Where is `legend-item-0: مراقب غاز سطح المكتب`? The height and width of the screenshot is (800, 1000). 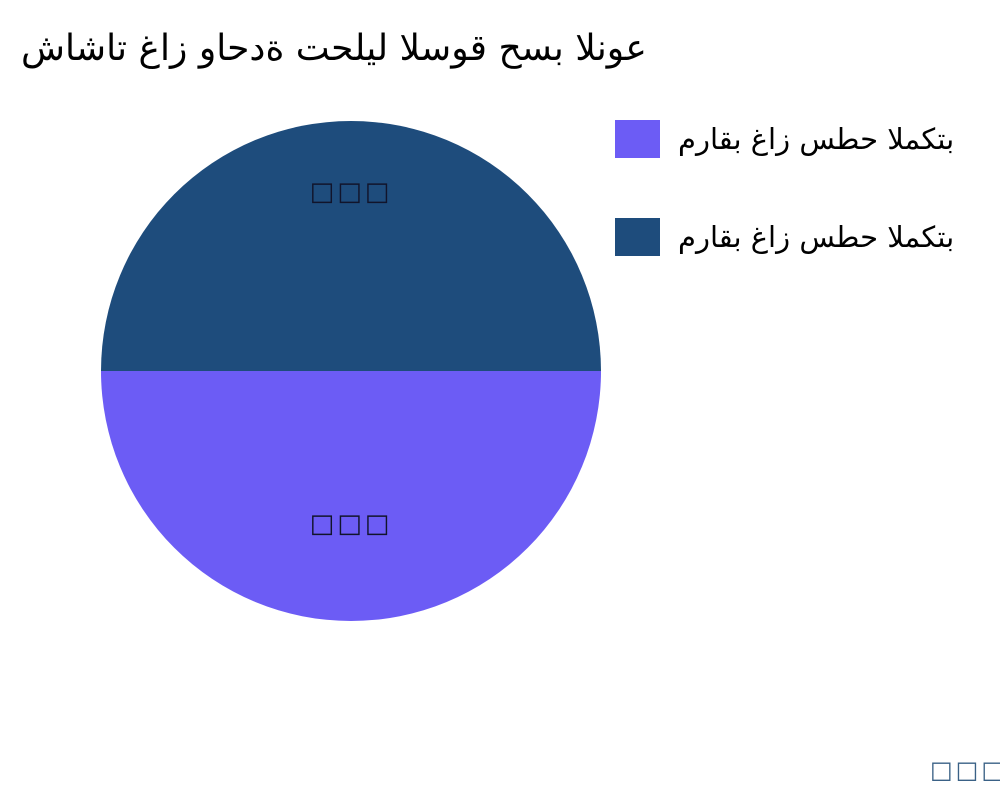
legend-item-0: مراقب غاز سطح المكتب is located at coordinates (807, 139).